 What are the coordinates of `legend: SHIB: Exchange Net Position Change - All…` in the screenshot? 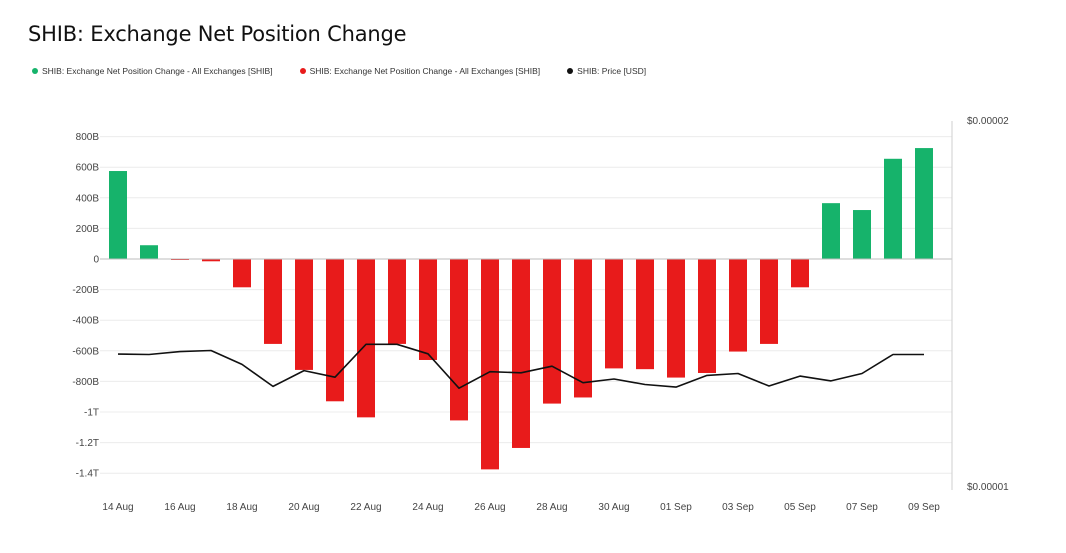 It's located at (352, 71).